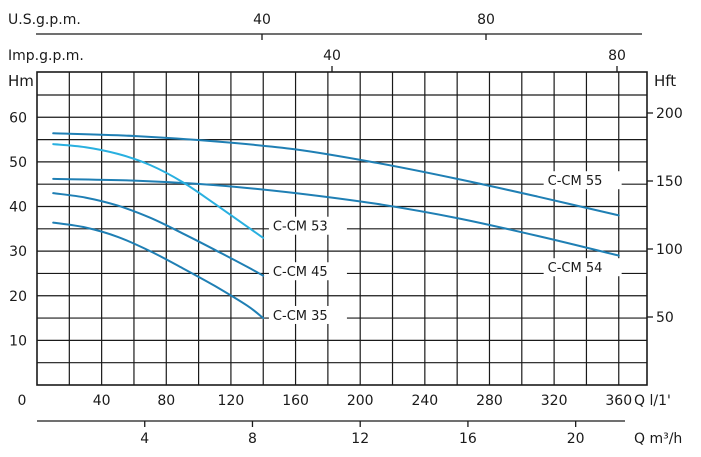  I want to click on x-tick-label: 40, so click(102, 401).